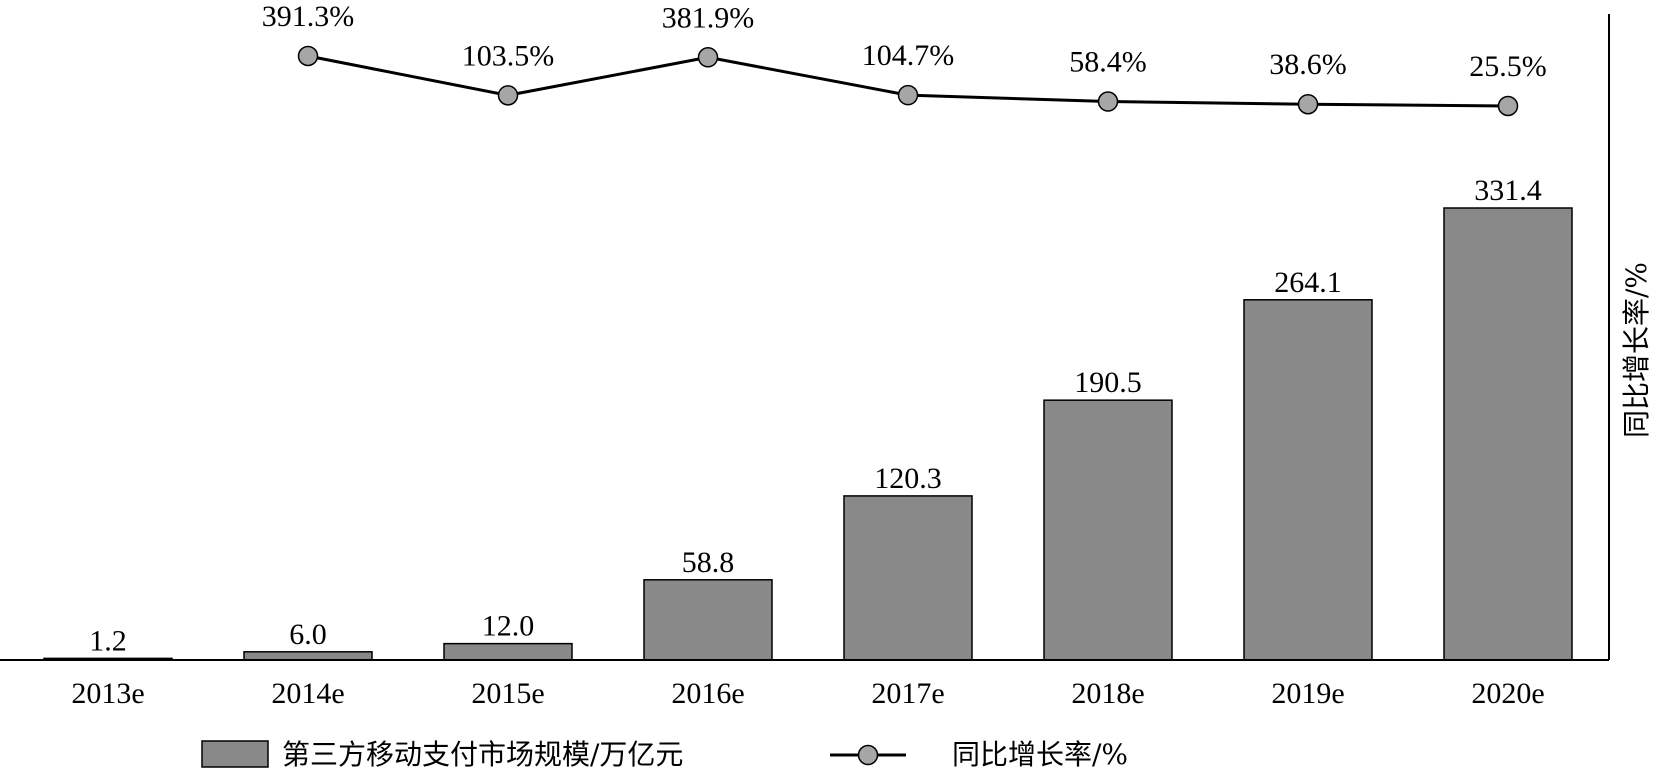 Image resolution: width=1662 pixels, height=769 pixels. What do you see at coordinates (507, 693) in the screenshot?
I see `x-tick-label-2015e: 2015e` at bounding box center [507, 693].